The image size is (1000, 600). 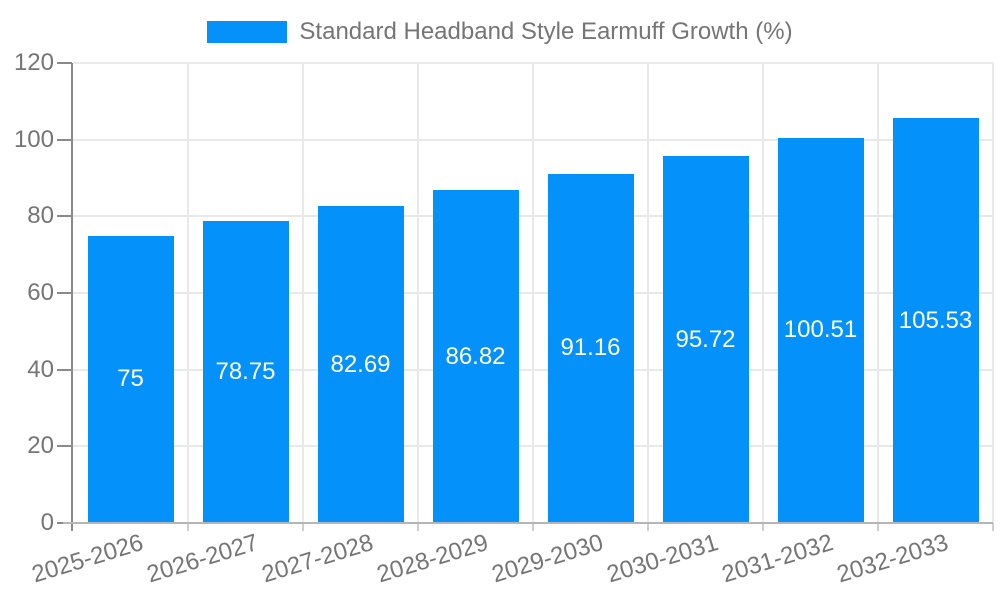 I want to click on y-axis-tick-label: 40, so click(x=40, y=369).